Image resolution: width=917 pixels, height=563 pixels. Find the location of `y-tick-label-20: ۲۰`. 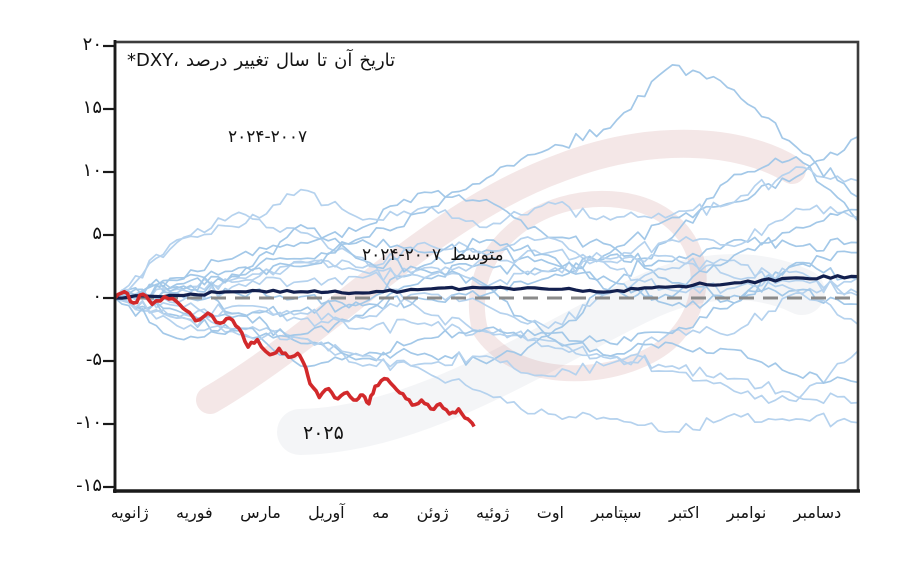

y-tick-label-20: ۲۰ is located at coordinates (92, 44).